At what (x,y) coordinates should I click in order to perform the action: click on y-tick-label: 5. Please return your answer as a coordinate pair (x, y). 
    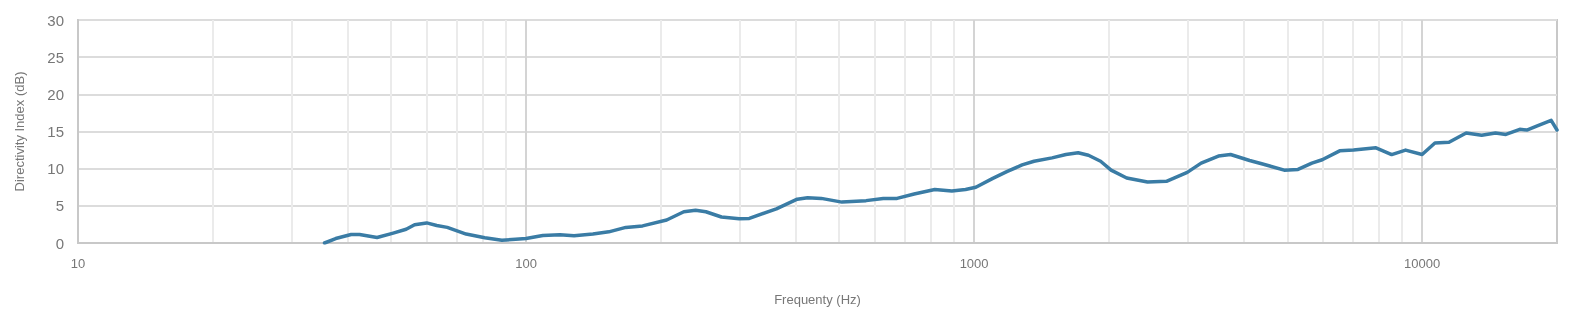
    Looking at the image, I should click on (59, 206).